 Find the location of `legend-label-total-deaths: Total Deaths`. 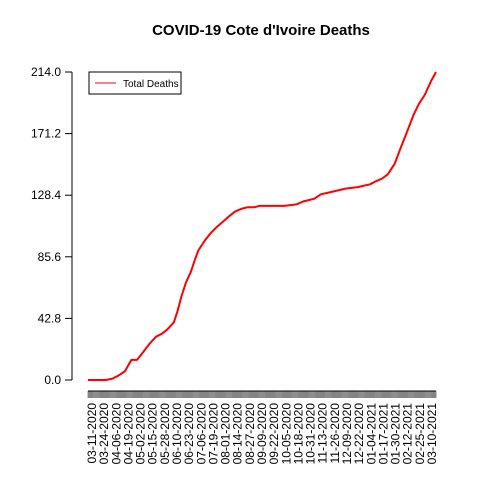

legend-label-total-deaths: Total Deaths is located at coordinates (151, 84).